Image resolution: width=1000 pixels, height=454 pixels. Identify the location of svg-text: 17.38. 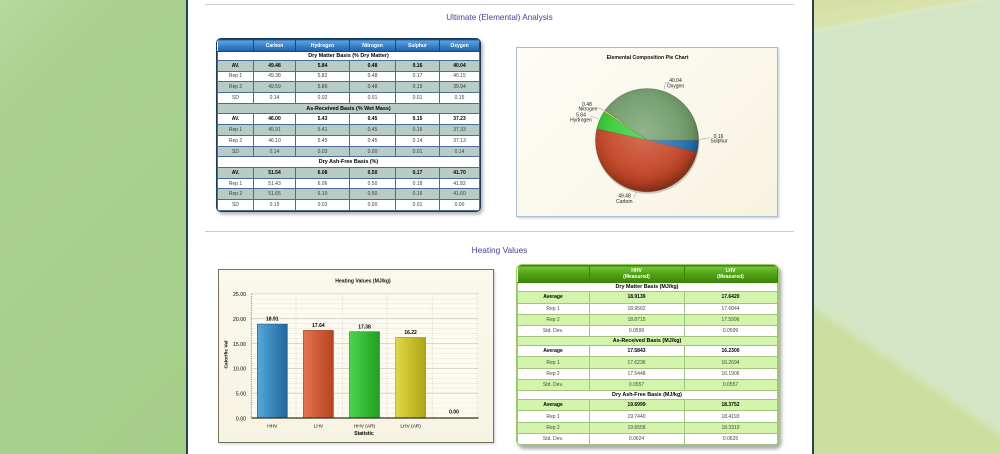
(364, 327).